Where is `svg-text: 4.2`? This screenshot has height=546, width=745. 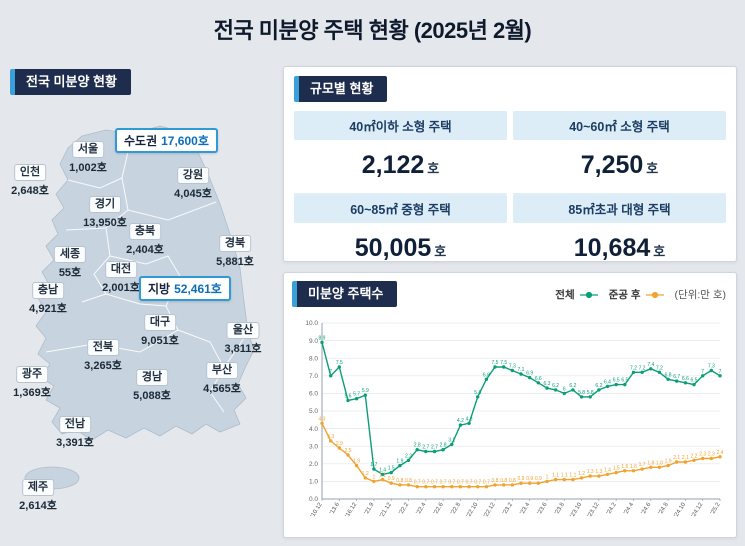 svg-text: 4.2 is located at coordinates (460, 421).